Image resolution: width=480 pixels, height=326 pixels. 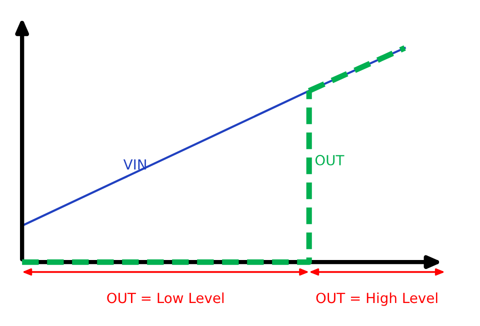 What do you see at coordinates (329, 160) in the screenshot?
I see `series-label: OUT` at bounding box center [329, 160].